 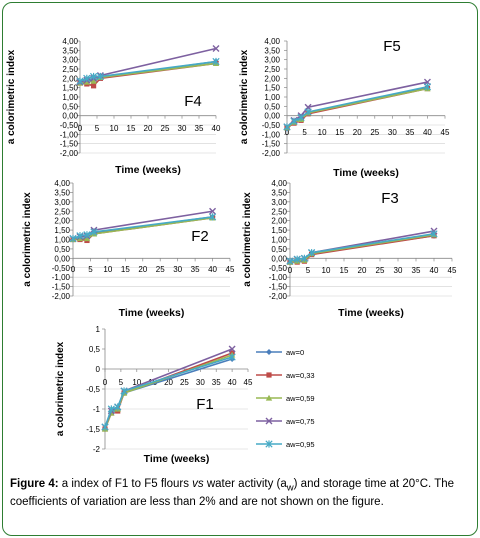 I want to click on y-tick-label: 0,5, so click(x=95, y=349).